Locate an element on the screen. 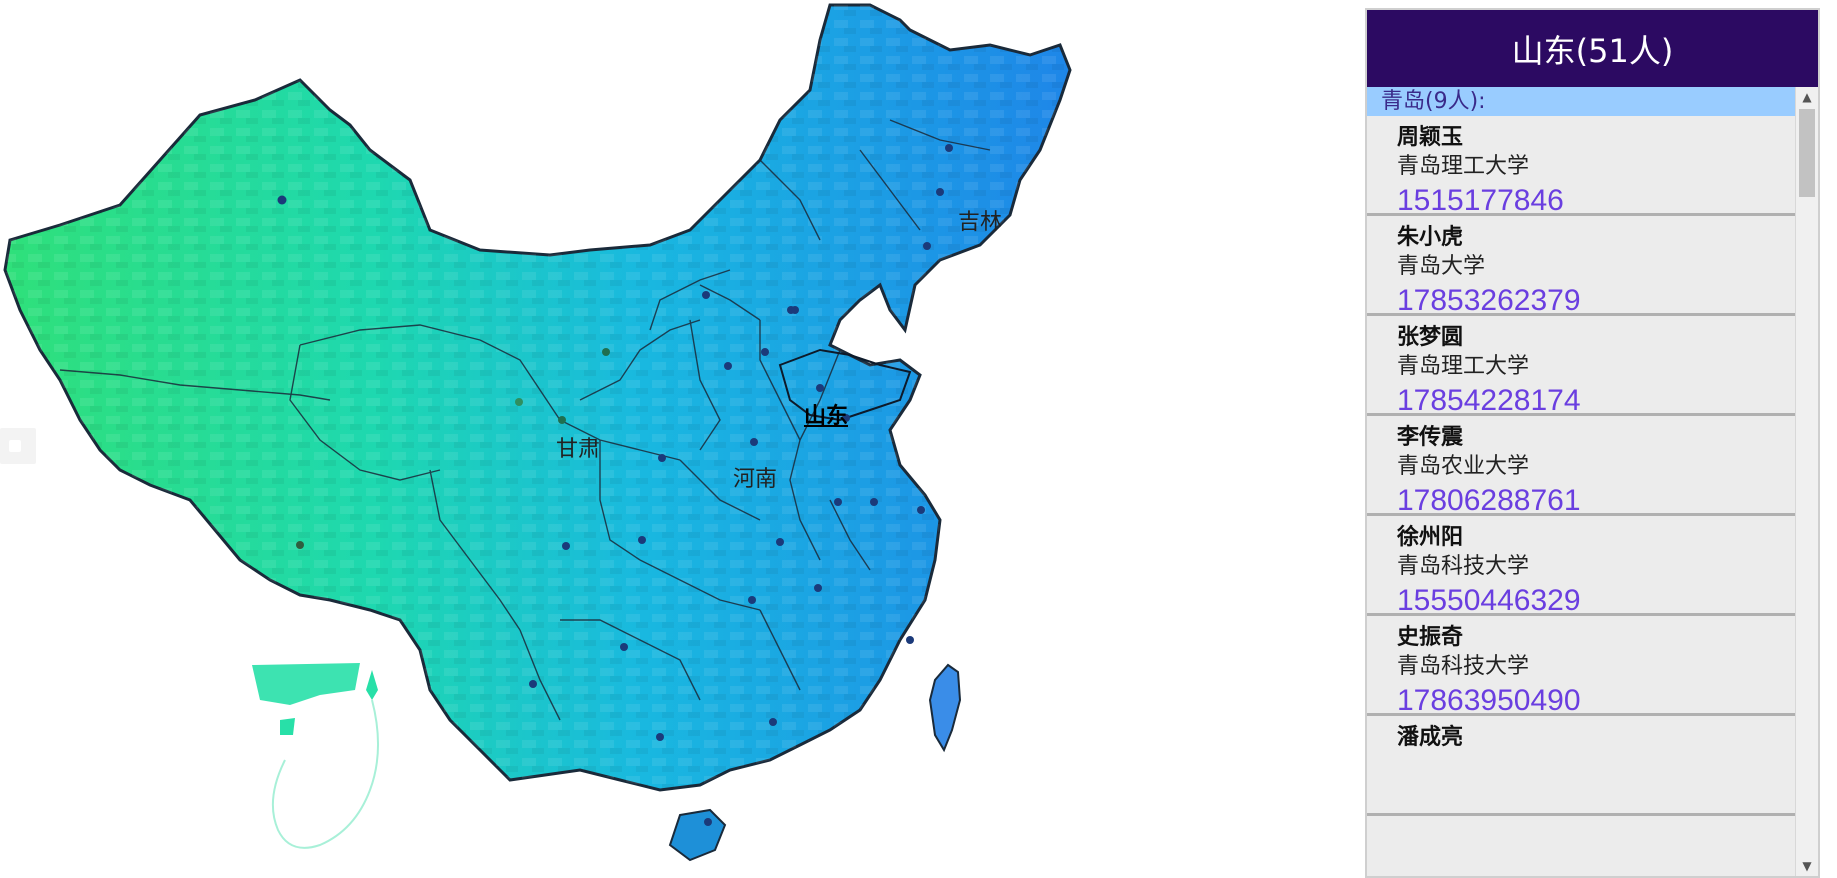 This screenshot has height=878, width=1837. hainan-island is located at coordinates (697, 835).